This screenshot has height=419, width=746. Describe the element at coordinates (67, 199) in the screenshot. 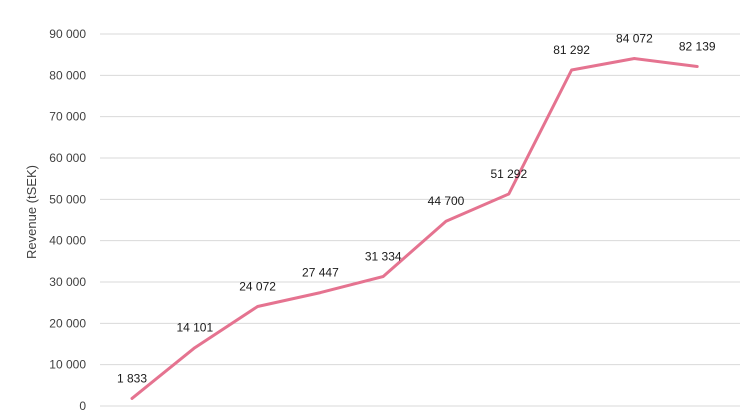

I see `y-tick-label: 50 000` at that location.